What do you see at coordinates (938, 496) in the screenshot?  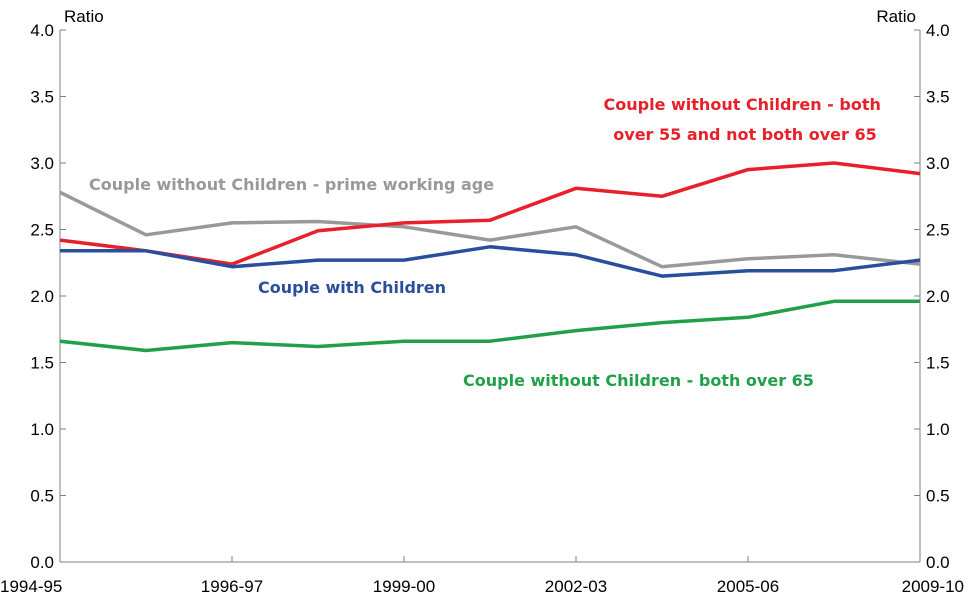 I see `y-tick-label-right: 0.5` at bounding box center [938, 496].